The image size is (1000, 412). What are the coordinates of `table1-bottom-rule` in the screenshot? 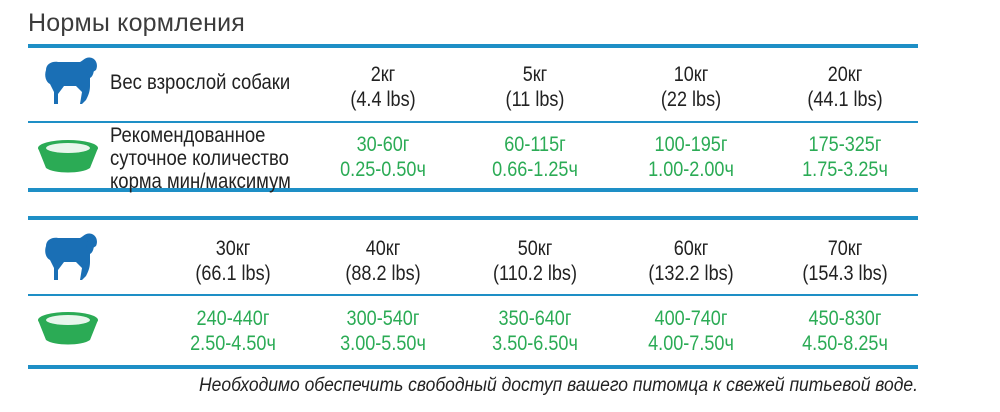 It's located at (473, 190).